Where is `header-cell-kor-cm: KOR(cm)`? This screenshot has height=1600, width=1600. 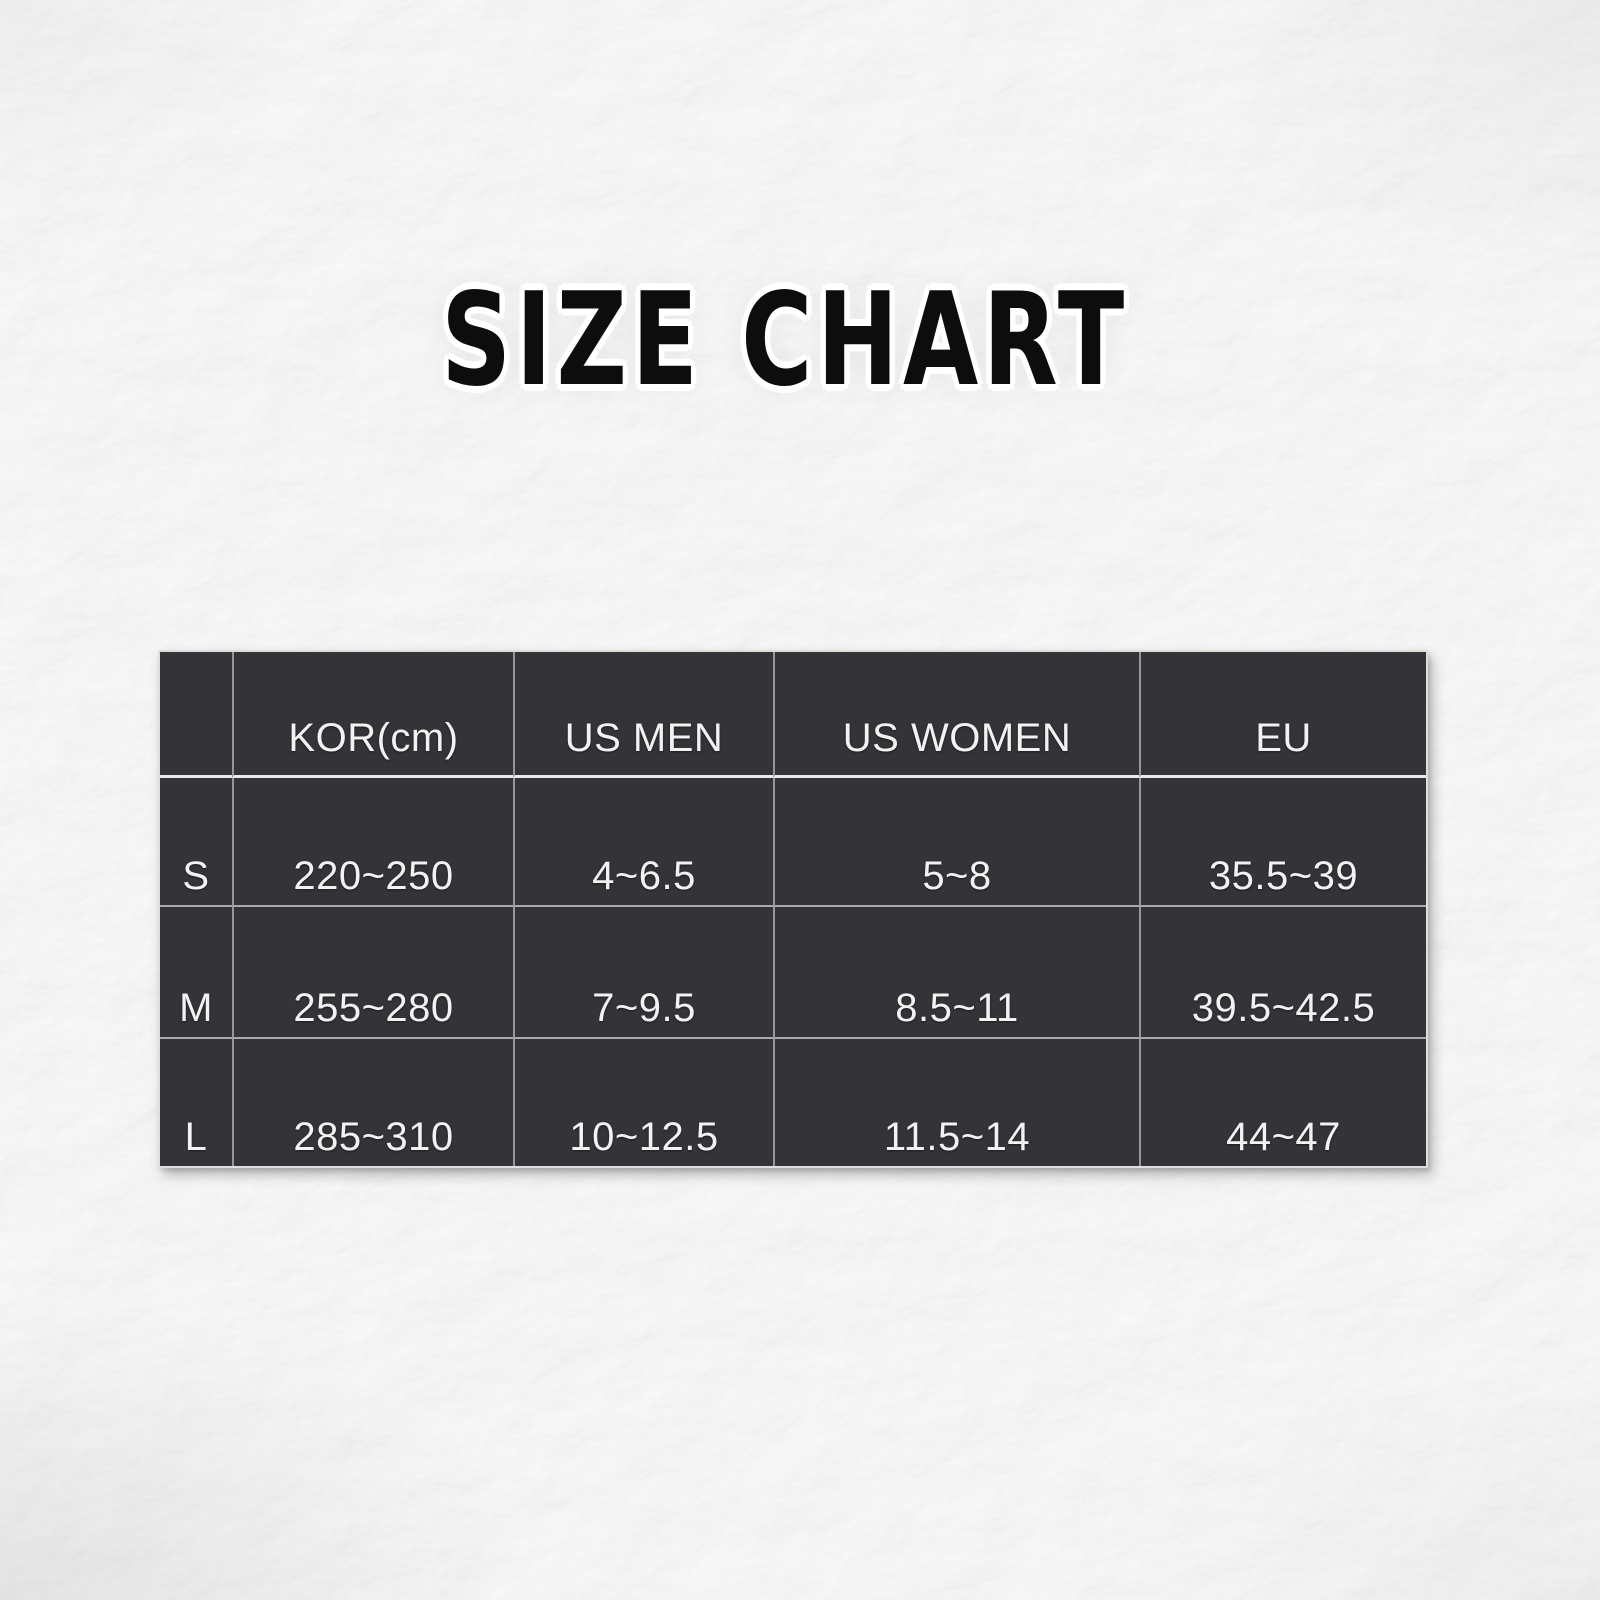
header-cell-kor-cm: KOR(cm) is located at coordinates (372, 715).